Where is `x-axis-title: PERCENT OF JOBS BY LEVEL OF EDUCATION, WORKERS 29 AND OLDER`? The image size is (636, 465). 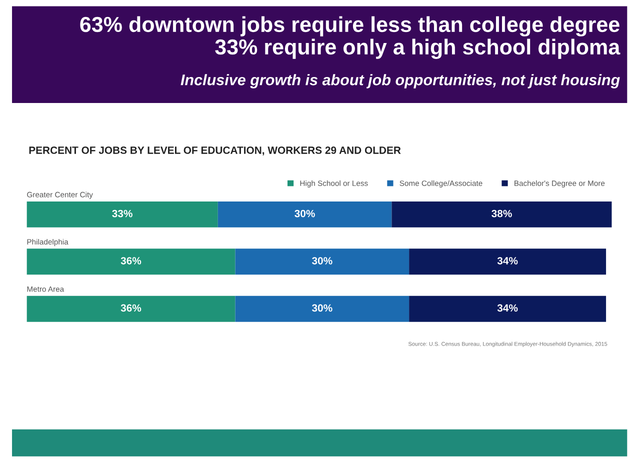
x-axis-title: PERCENT OF JOBS BY LEVEL OF EDUCATION, WORKERS 29 AND OLDER is located at coordinates (215, 151).